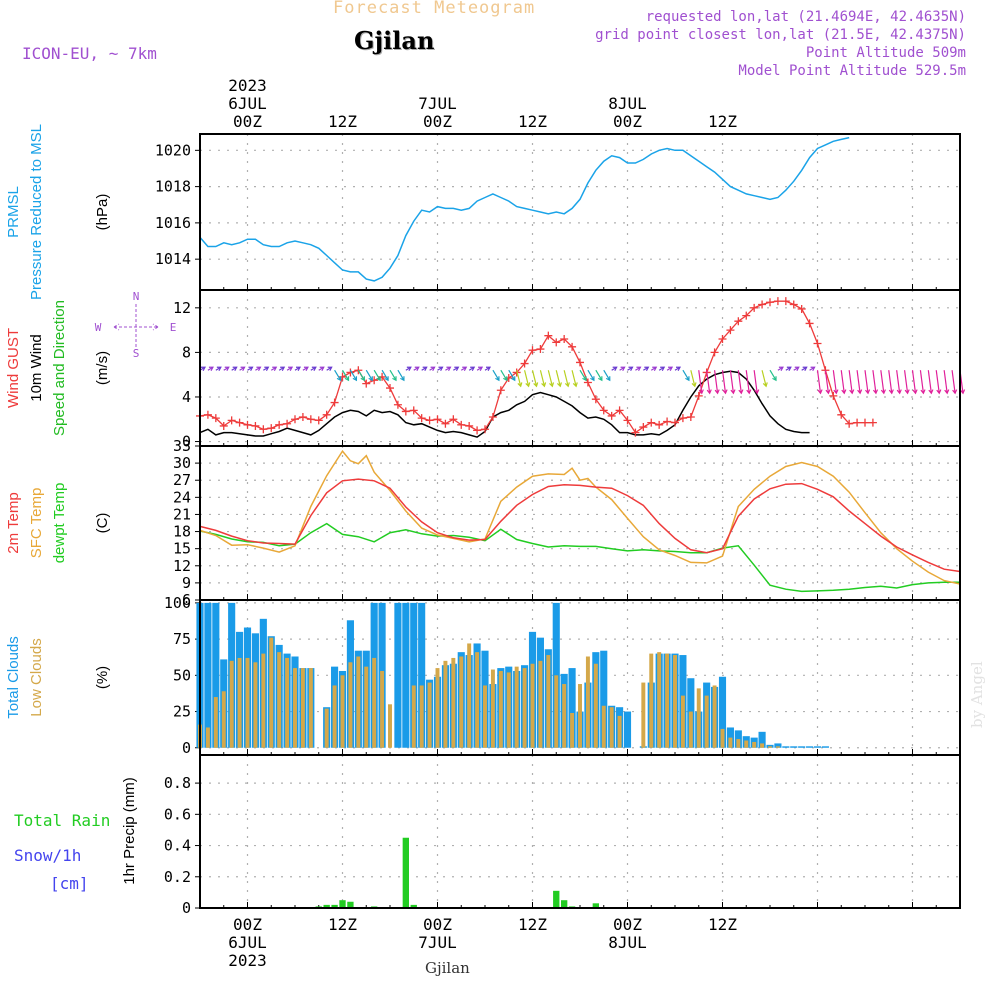  Describe the element at coordinates (102, 677) in the screenshot. I see `clouds-units: (%)` at that location.